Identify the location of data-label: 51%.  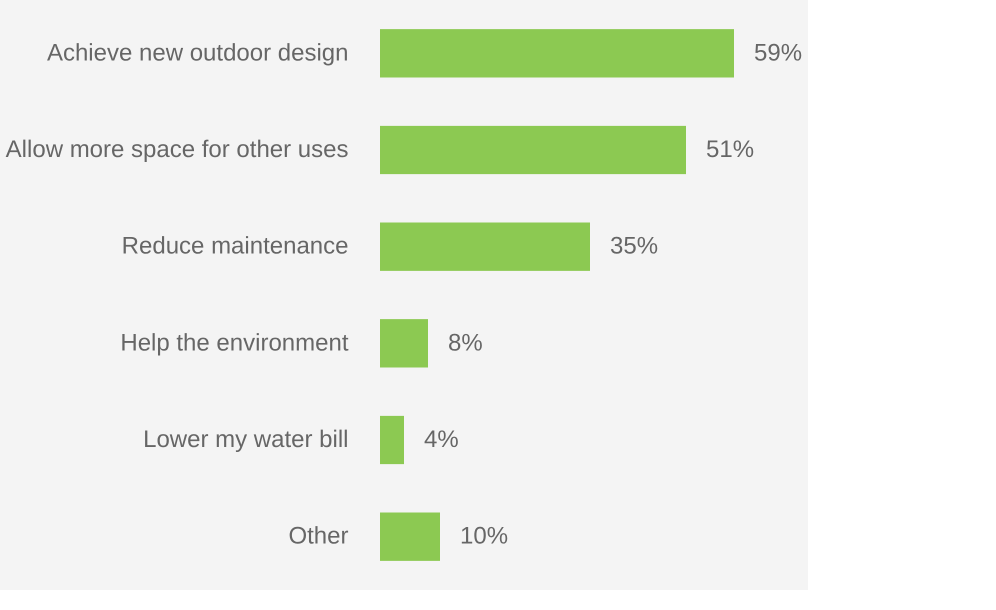
(730, 149).